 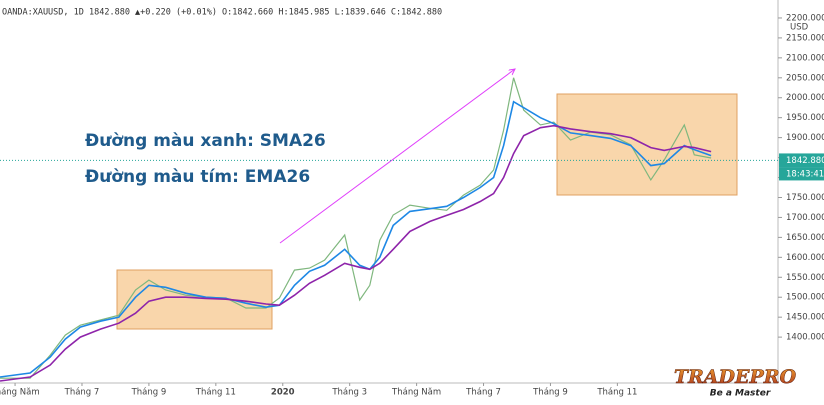 What do you see at coordinates (805, 58) in the screenshot?
I see `y-tick-label: 2100.000` at bounding box center [805, 58].